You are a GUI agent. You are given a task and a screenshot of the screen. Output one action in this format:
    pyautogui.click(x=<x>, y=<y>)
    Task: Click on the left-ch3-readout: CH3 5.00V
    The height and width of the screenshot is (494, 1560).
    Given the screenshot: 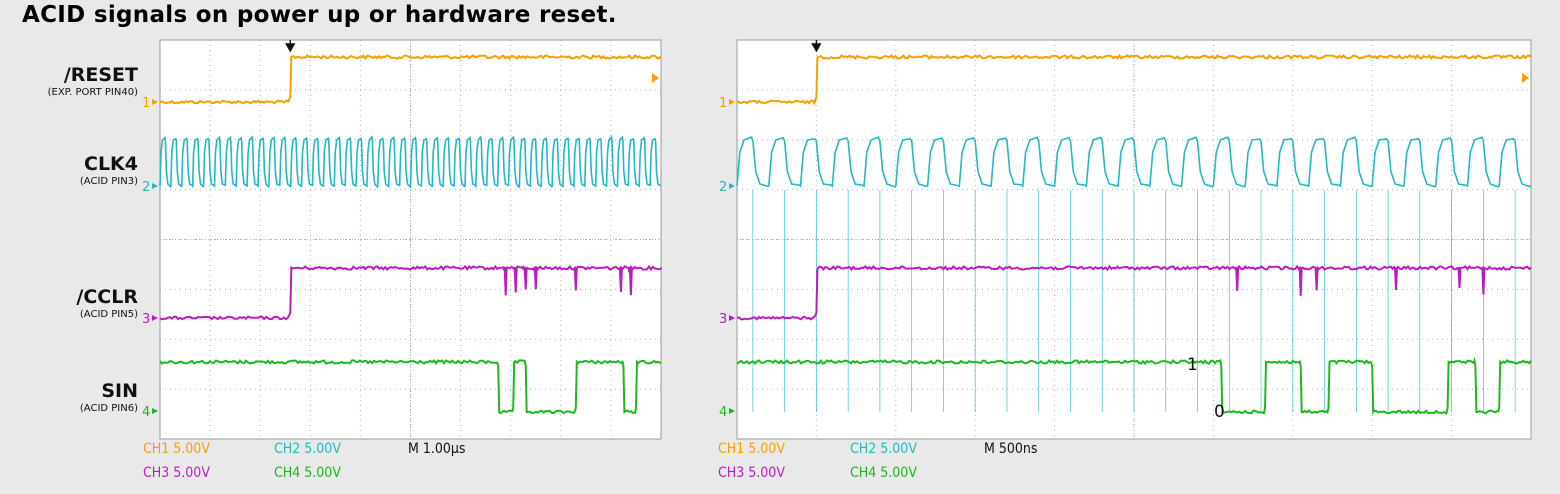 What is the action you would take?
    pyautogui.click(x=176, y=473)
    